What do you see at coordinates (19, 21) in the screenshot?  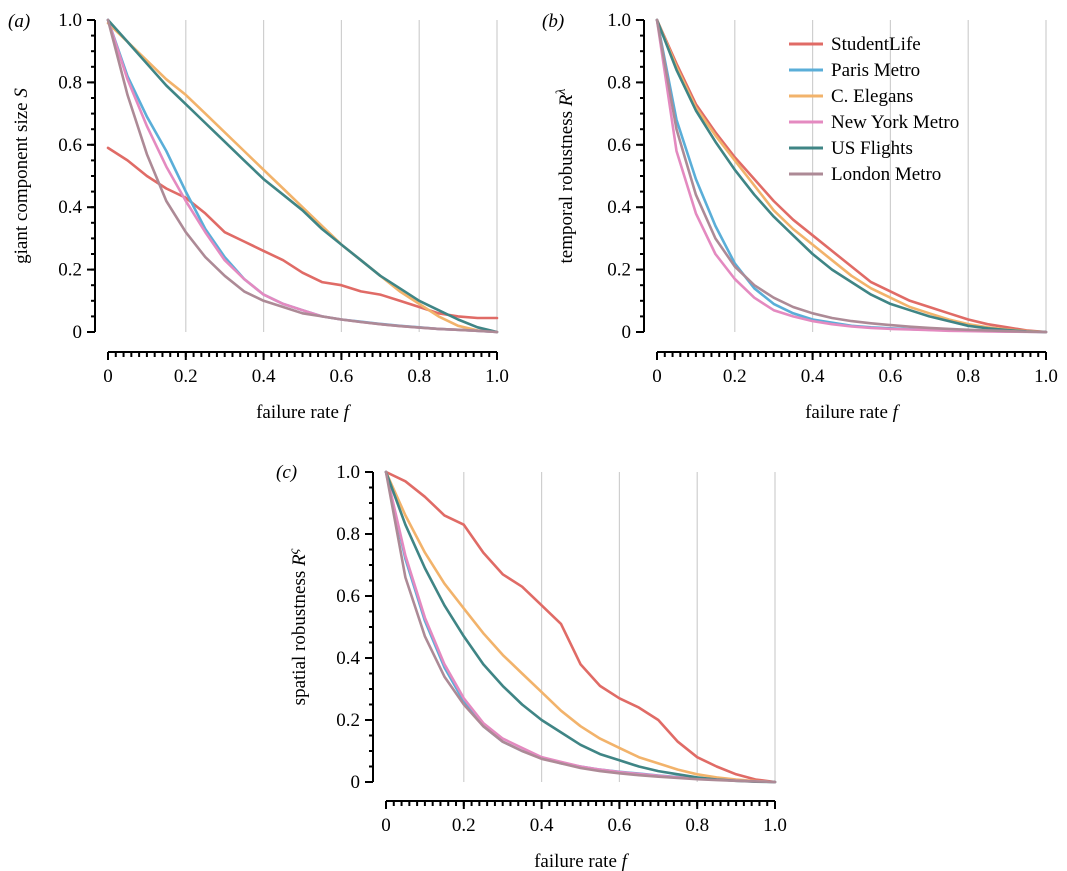 I see `panel-letter: (a)` at bounding box center [19, 21].